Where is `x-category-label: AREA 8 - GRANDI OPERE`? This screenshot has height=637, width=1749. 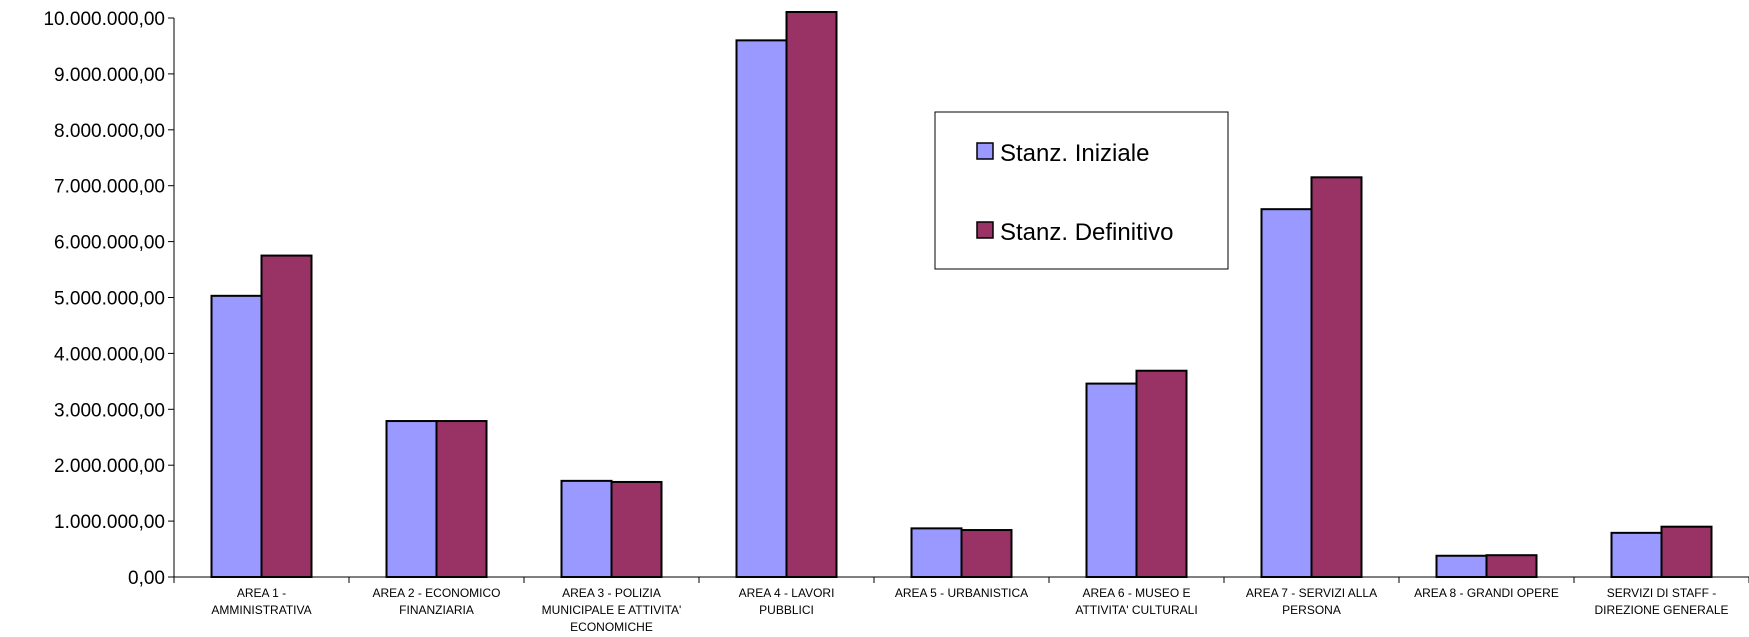
x-category-label: AREA 8 - GRANDI OPERE is located at coordinates (1486, 593).